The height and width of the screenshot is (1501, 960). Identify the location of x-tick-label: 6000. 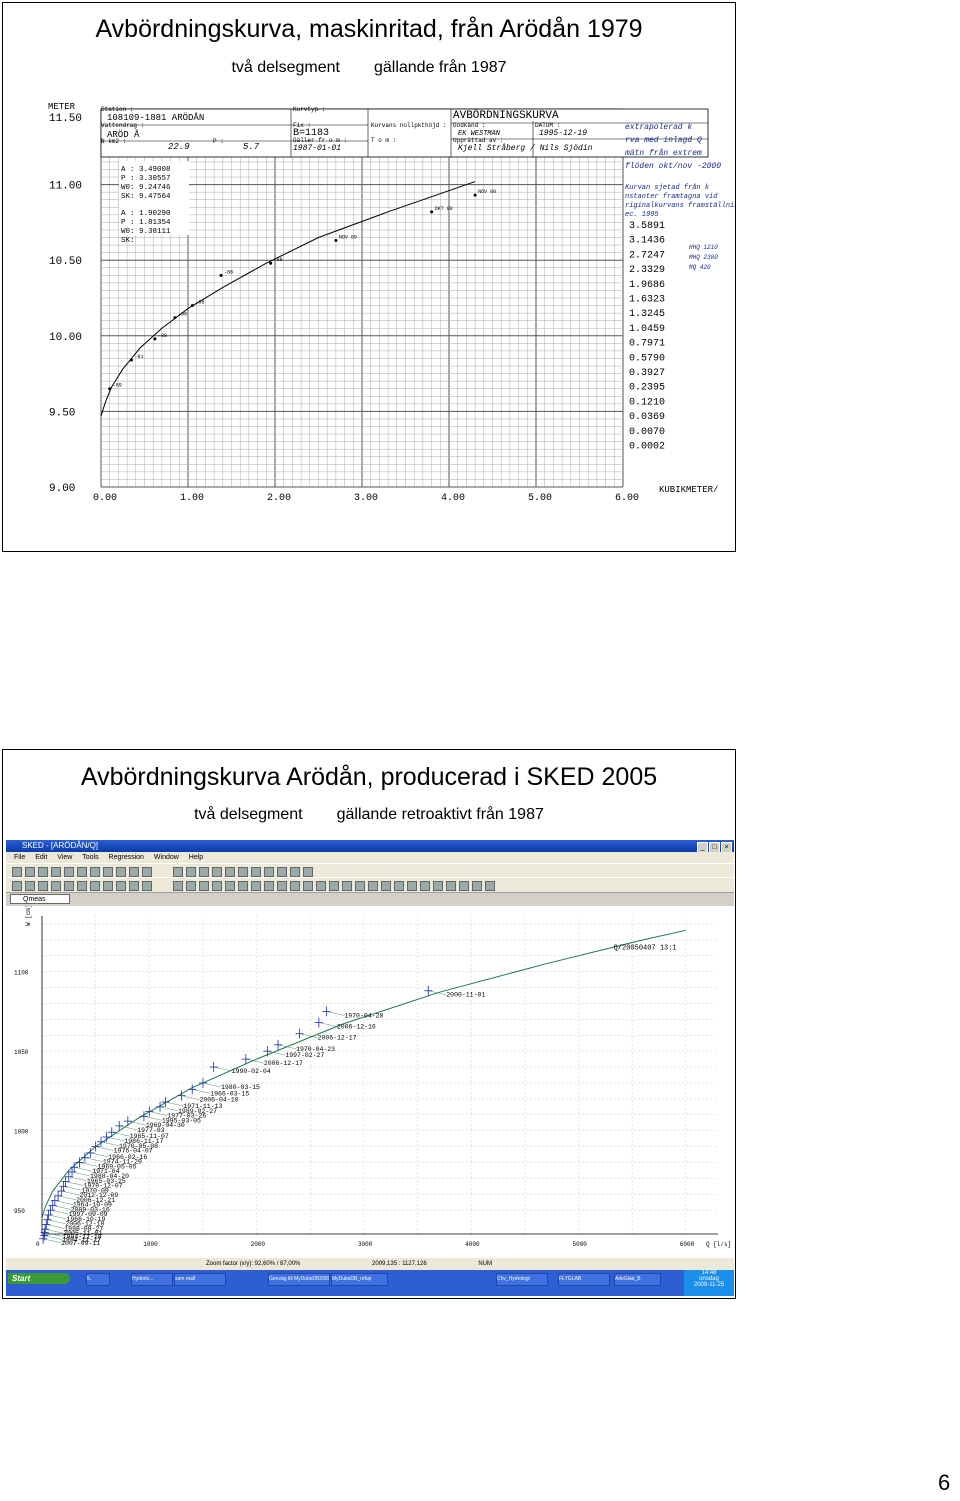
(687, 1244).